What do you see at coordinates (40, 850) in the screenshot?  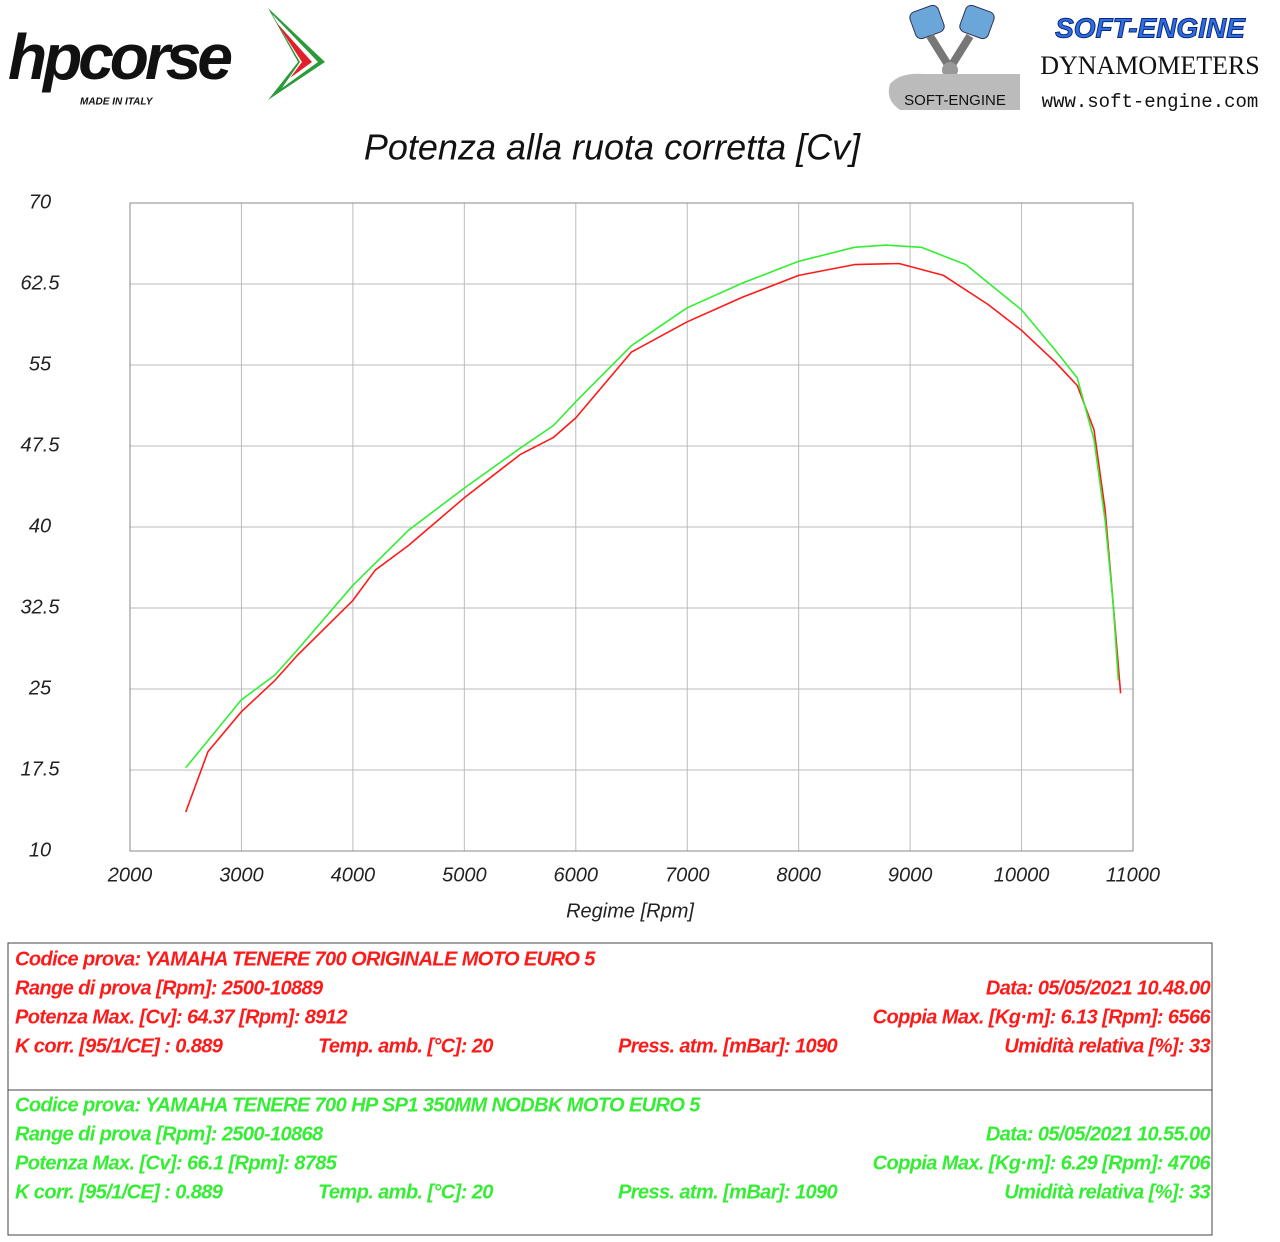 I see `y-tick-label: 10` at bounding box center [40, 850].